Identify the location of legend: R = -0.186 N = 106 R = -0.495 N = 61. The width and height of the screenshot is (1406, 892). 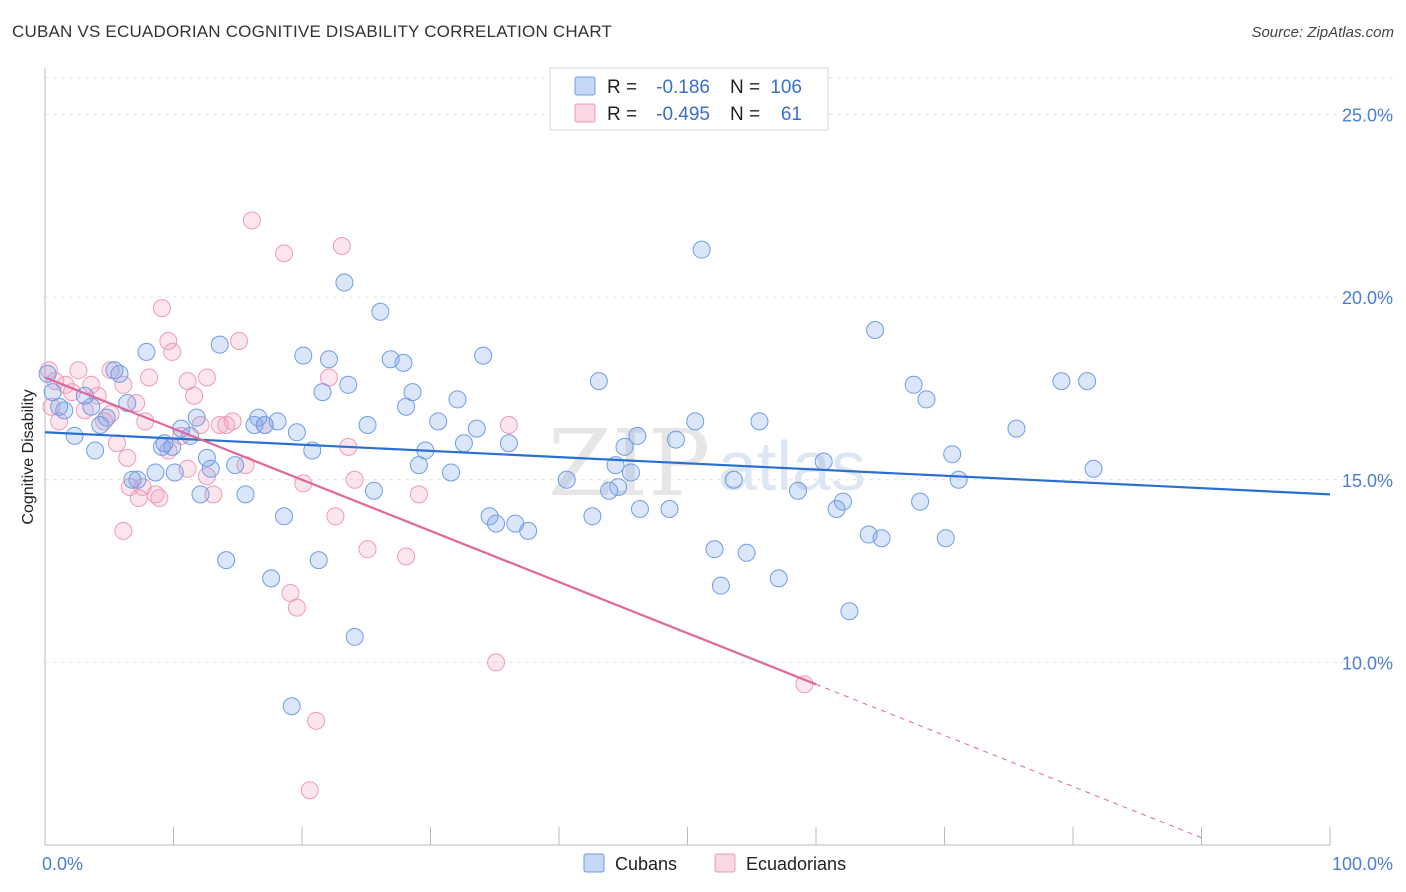
(689, 99).